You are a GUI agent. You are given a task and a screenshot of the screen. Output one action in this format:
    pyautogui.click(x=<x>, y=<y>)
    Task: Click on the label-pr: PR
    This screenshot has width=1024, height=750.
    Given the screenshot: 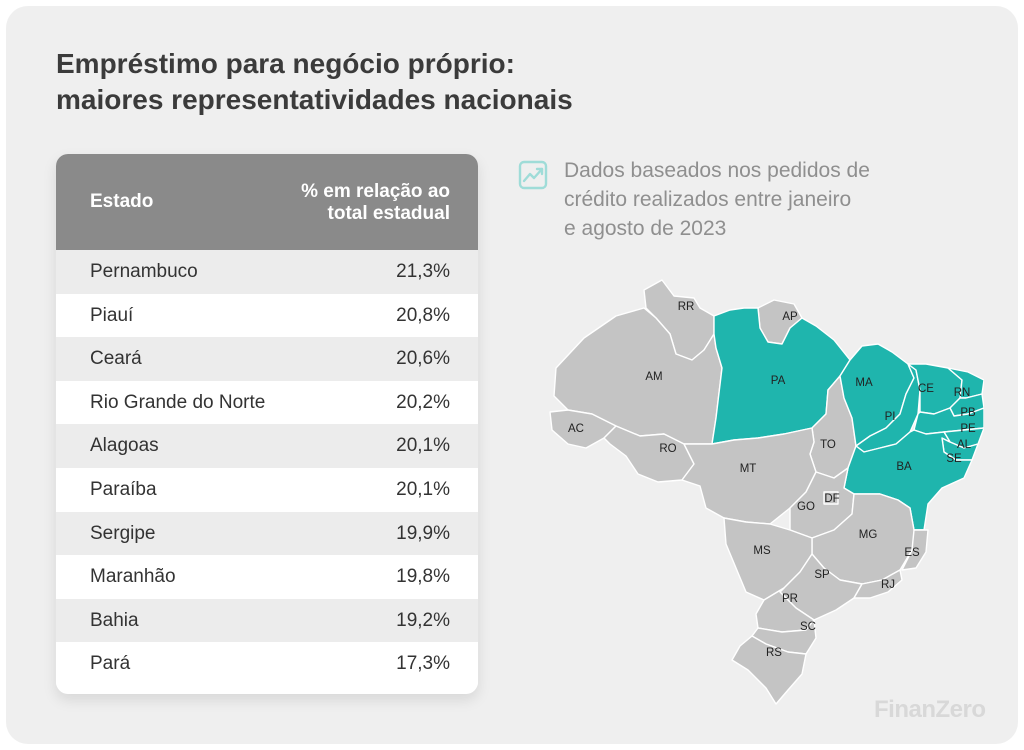 What is the action you would take?
    pyautogui.click(x=790, y=599)
    